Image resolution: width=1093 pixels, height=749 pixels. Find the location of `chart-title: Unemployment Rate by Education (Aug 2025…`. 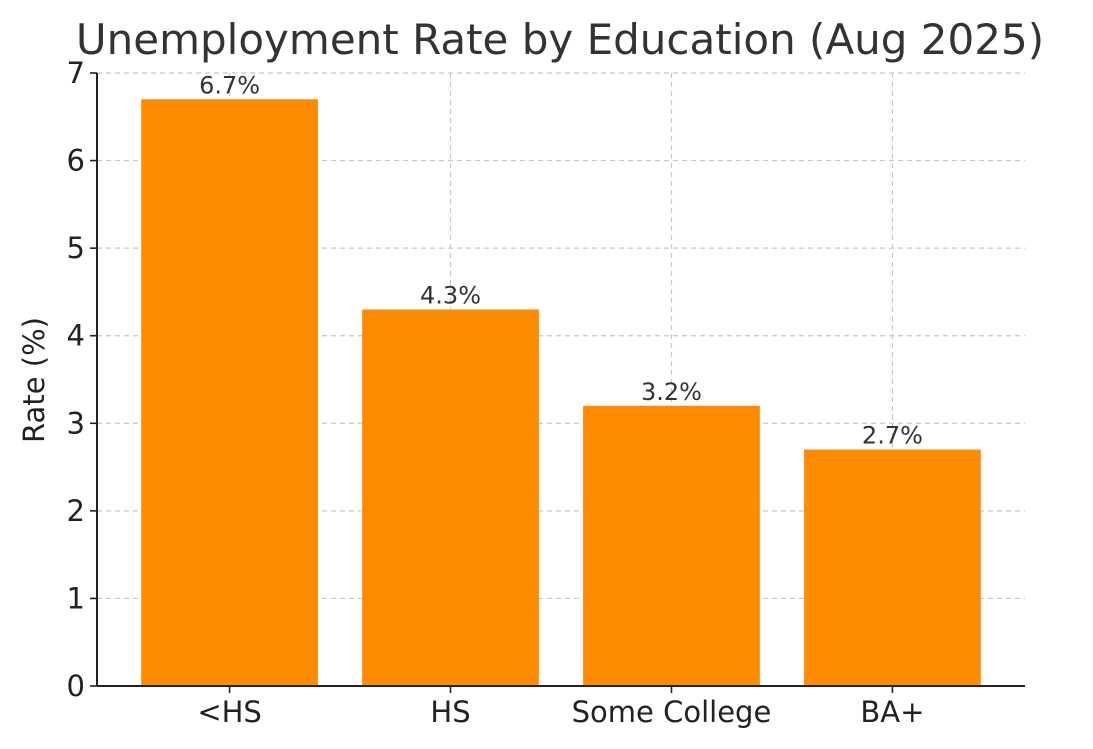

chart-title: Unemployment Rate by Education (Aug 2025… is located at coordinates (560, 39).